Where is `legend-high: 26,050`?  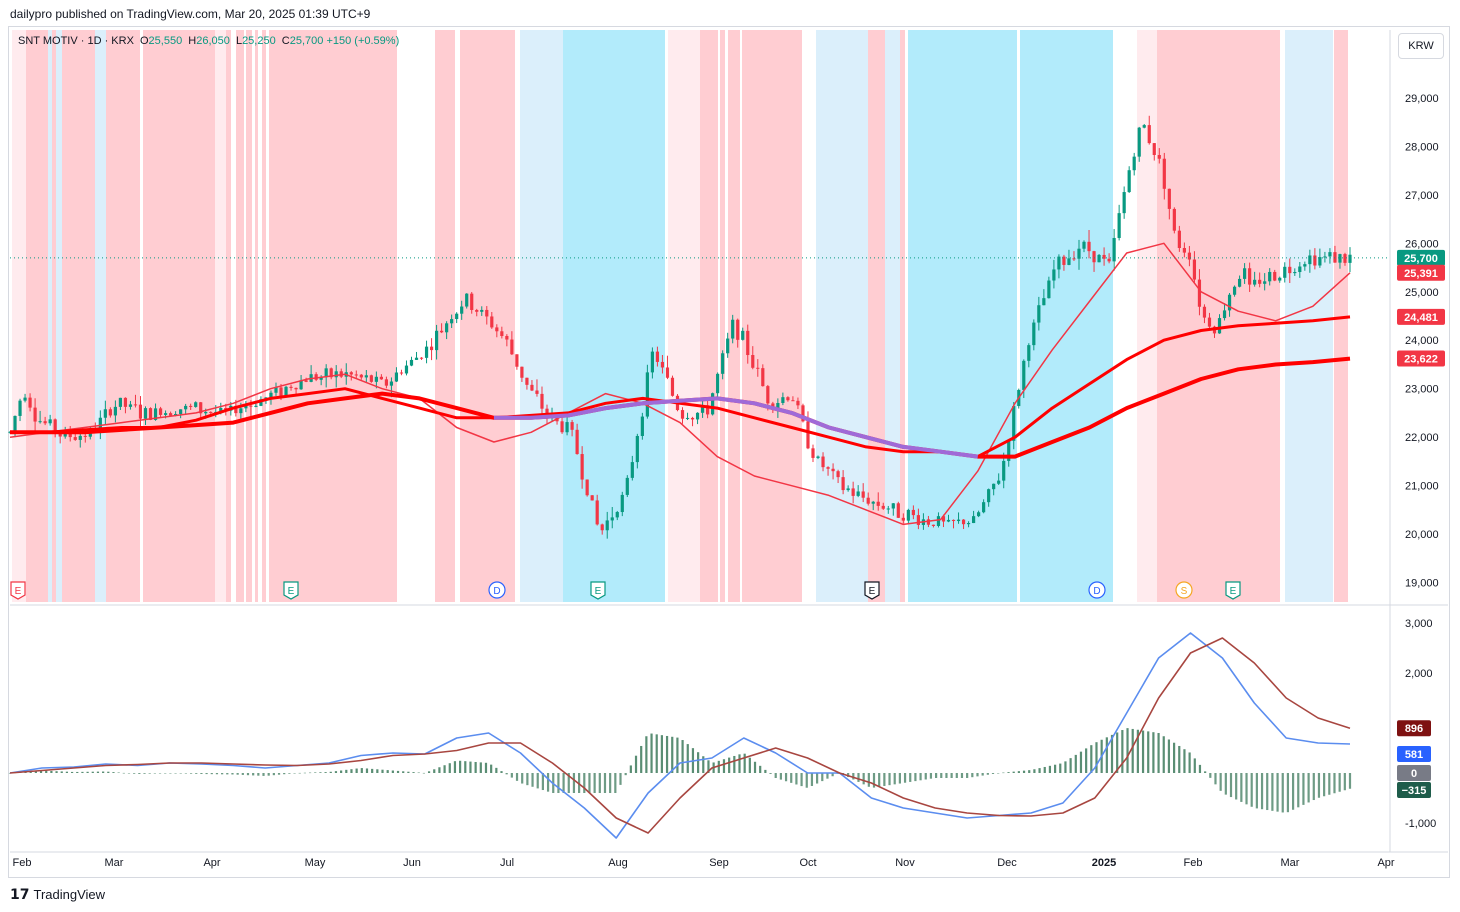 legend-high: 26,050 is located at coordinates (213, 41).